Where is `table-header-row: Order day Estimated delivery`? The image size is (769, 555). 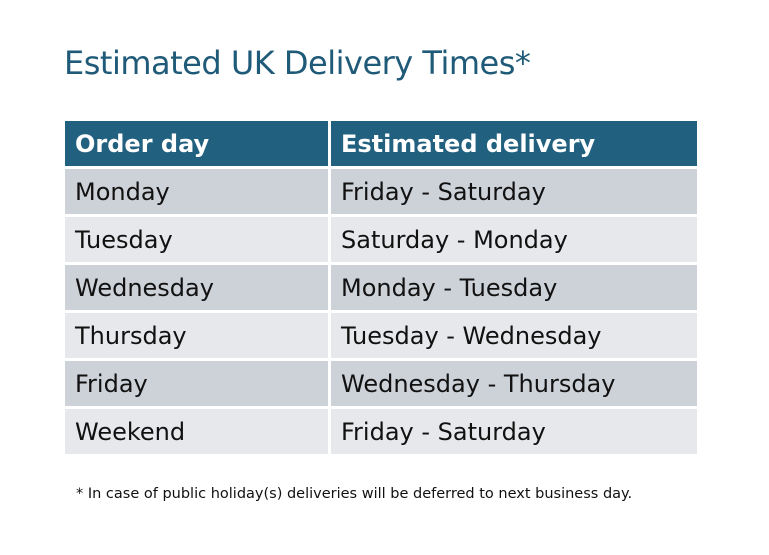 table-header-row: Order day Estimated delivery is located at coordinates (381, 143).